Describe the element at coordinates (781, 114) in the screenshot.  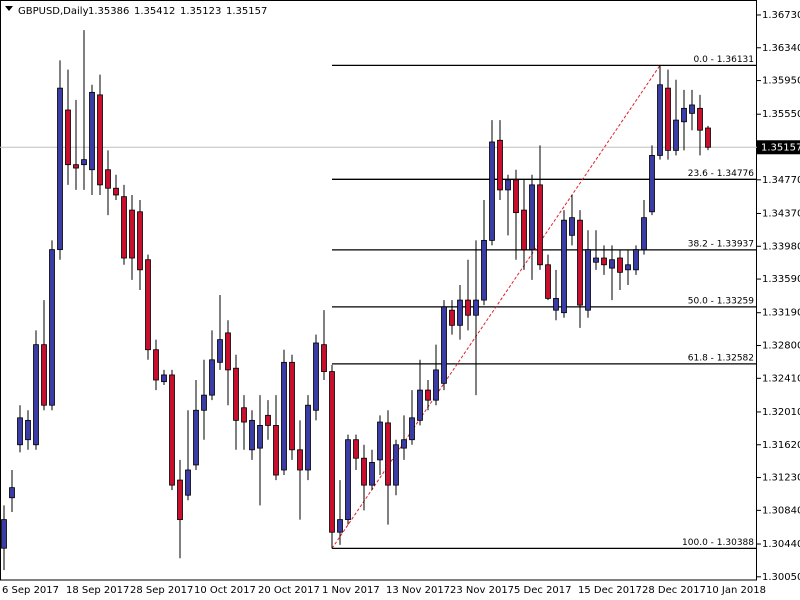
I see `y-tick-label: 1.35550` at that location.